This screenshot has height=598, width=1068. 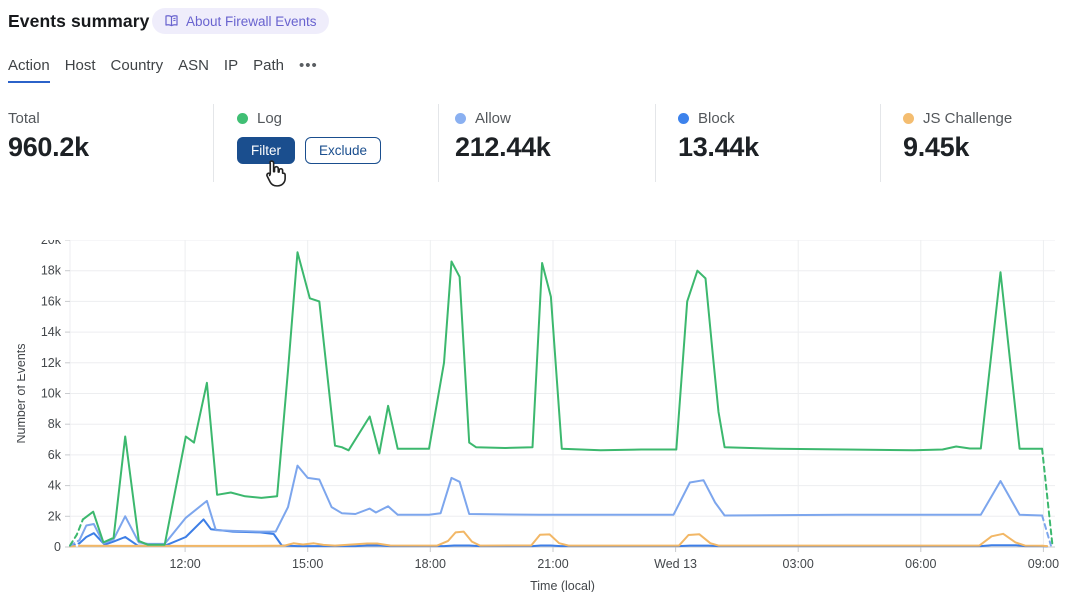 What do you see at coordinates (51, 363) in the screenshot?
I see `y-tick-label: 12k` at bounding box center [51, 363].